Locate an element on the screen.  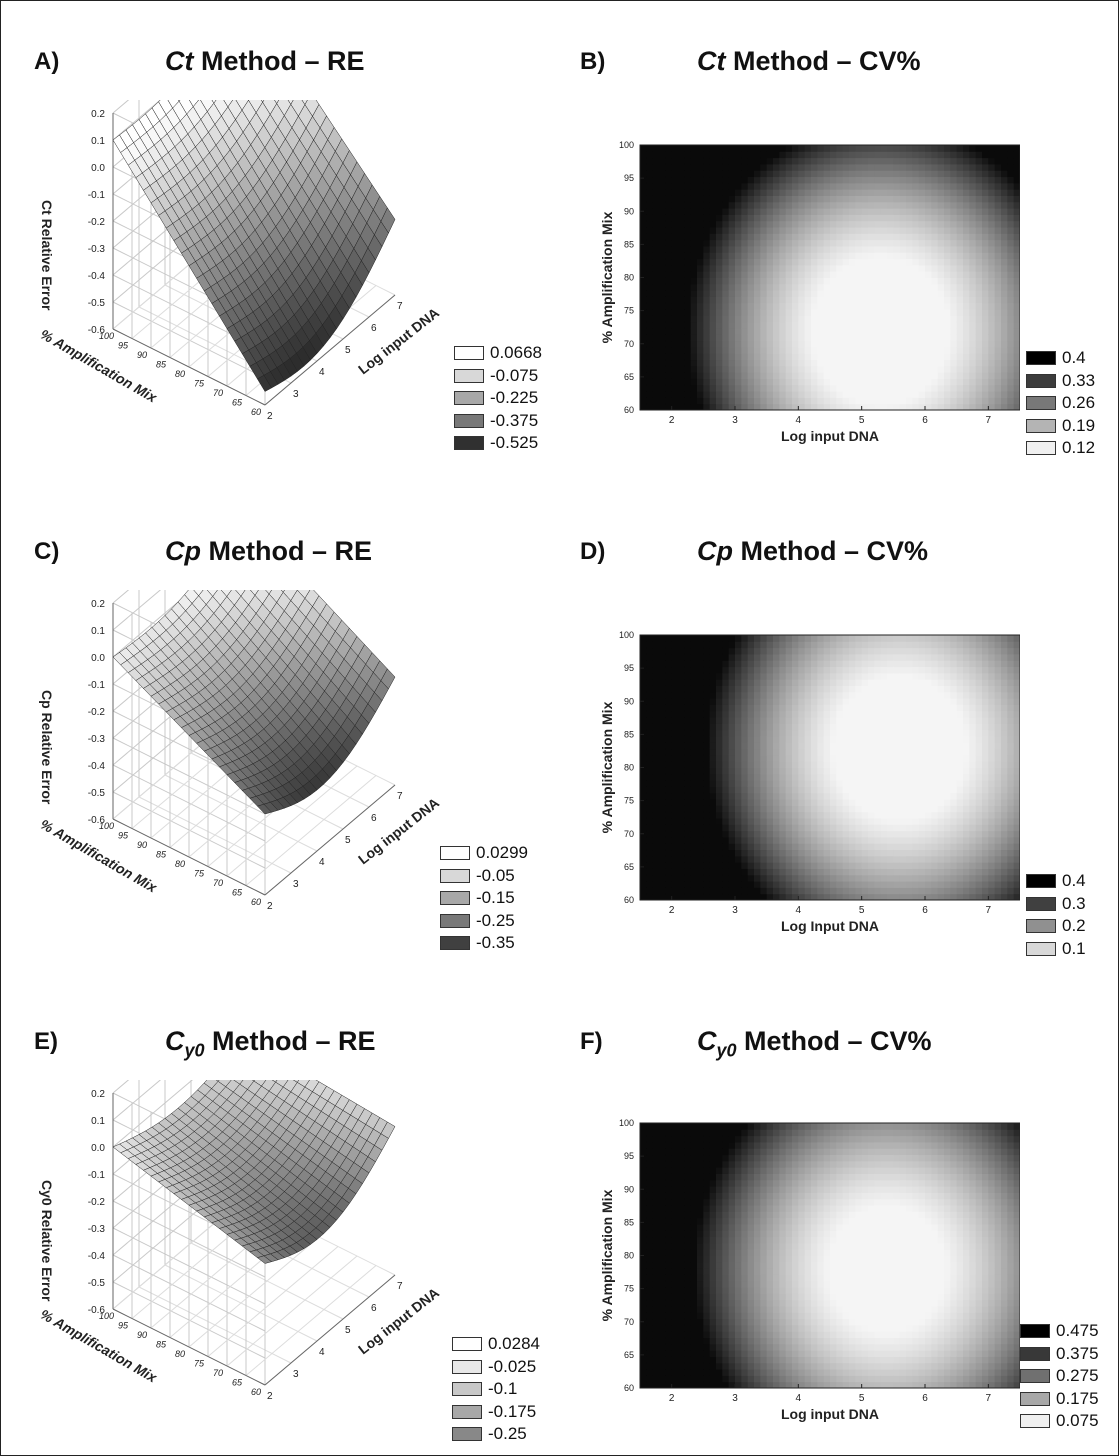
y-tick-label: 75 is located at coordinates (199, 384).